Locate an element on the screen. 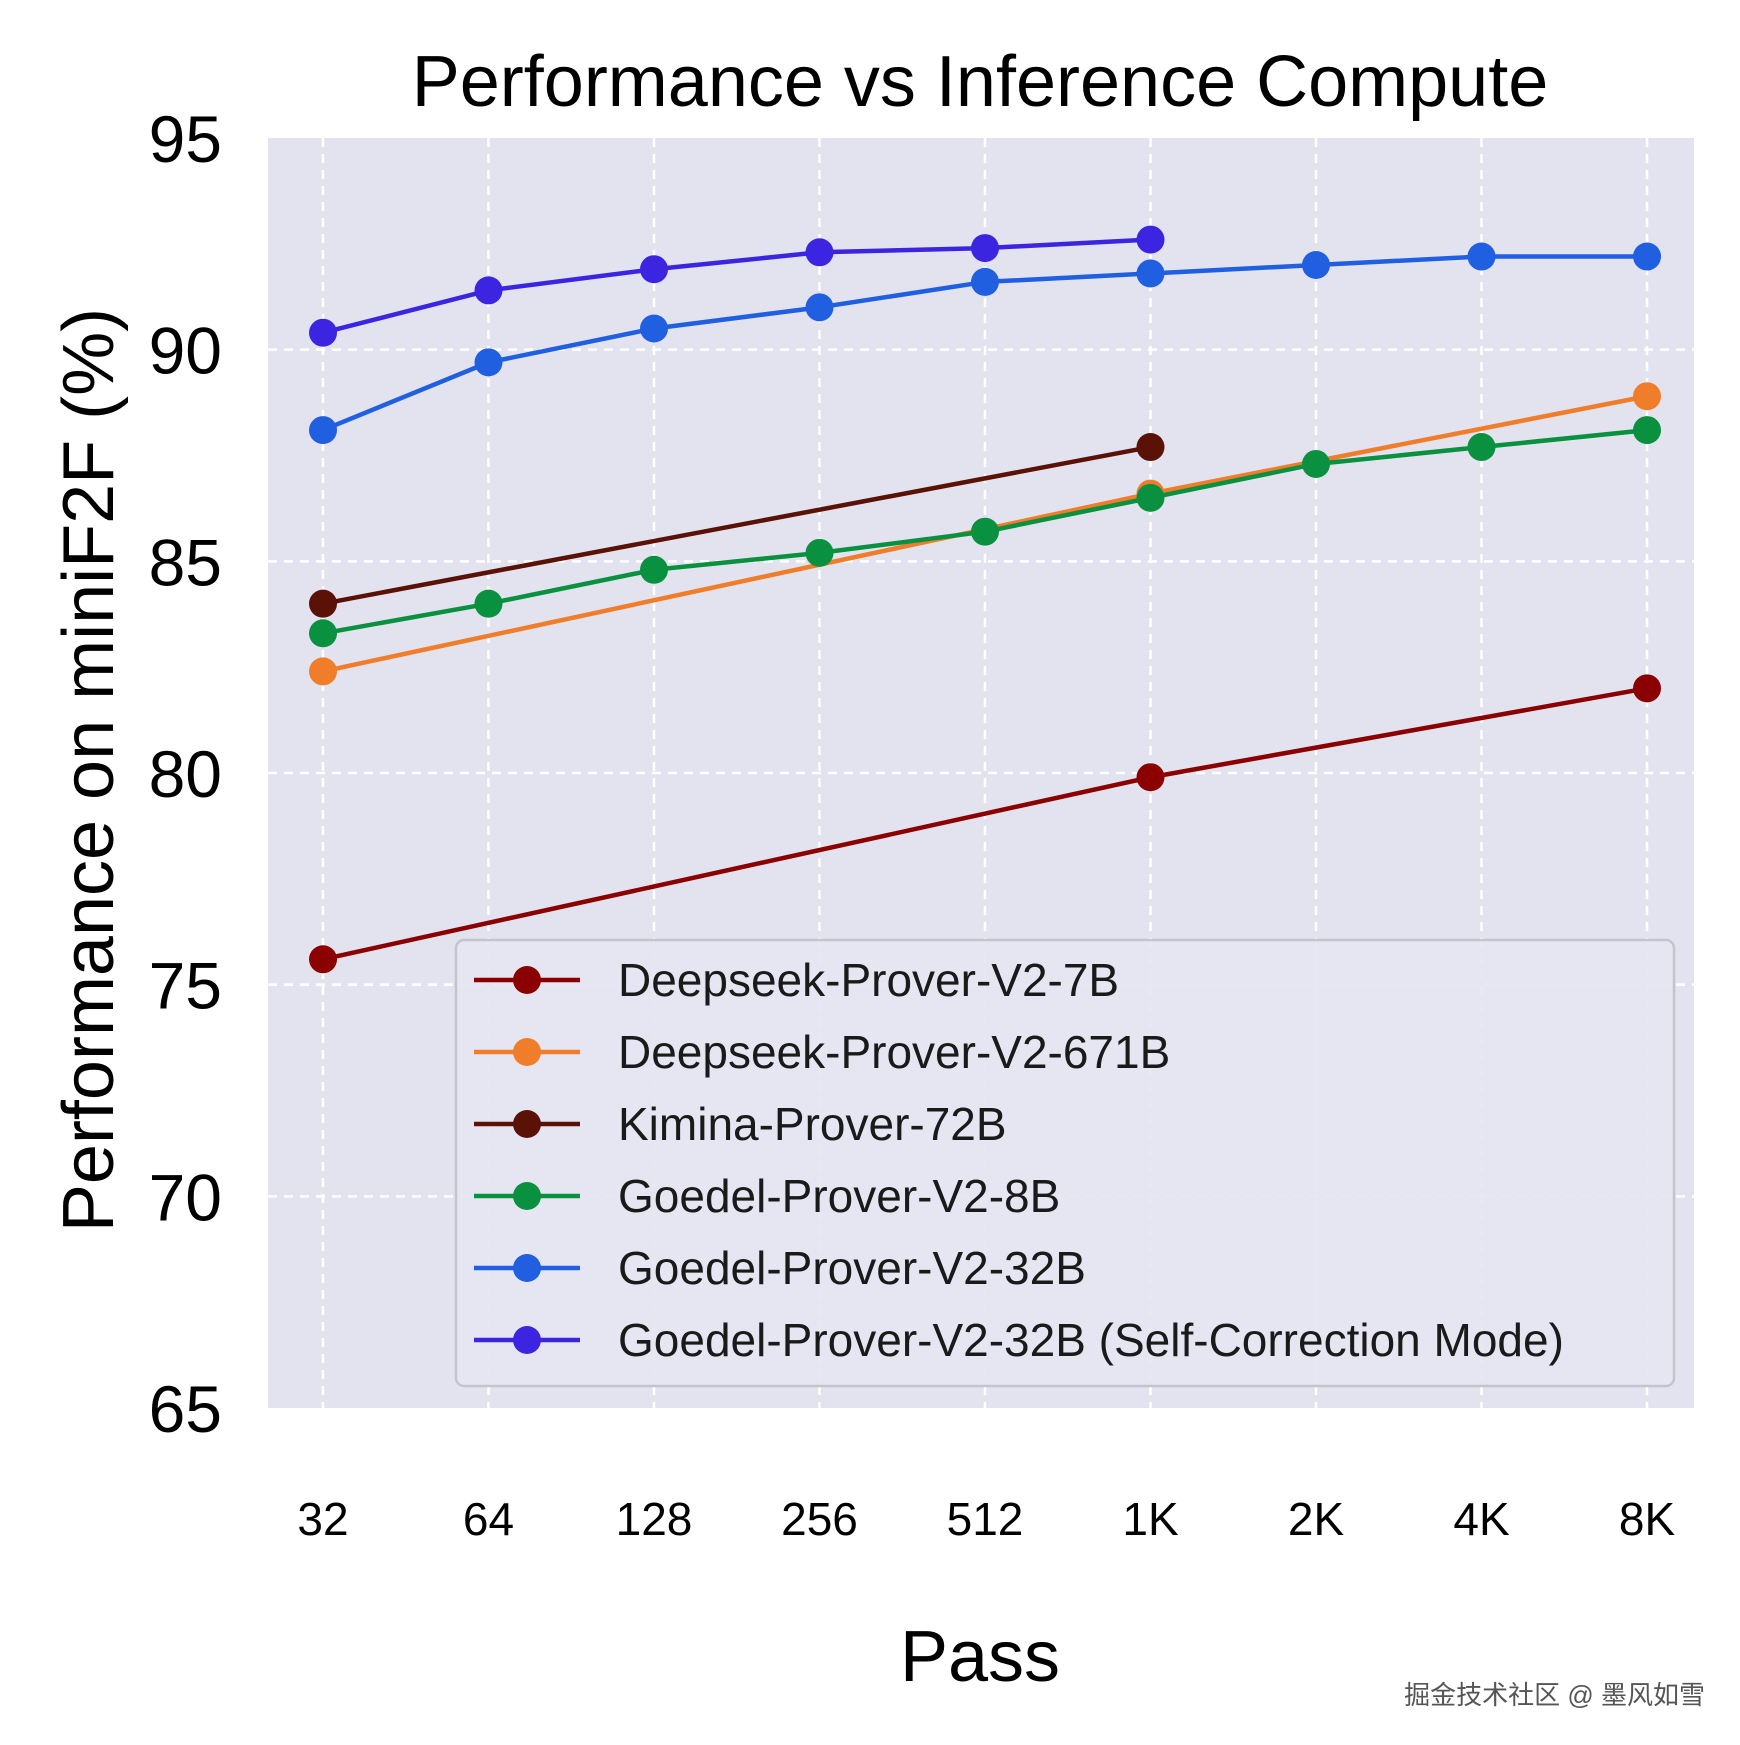 Image resolution: width=1740 pixels, height=1745 pixels. legend-item: Goedel-Prover-V2-32B is located at coordinates (780, 1268).